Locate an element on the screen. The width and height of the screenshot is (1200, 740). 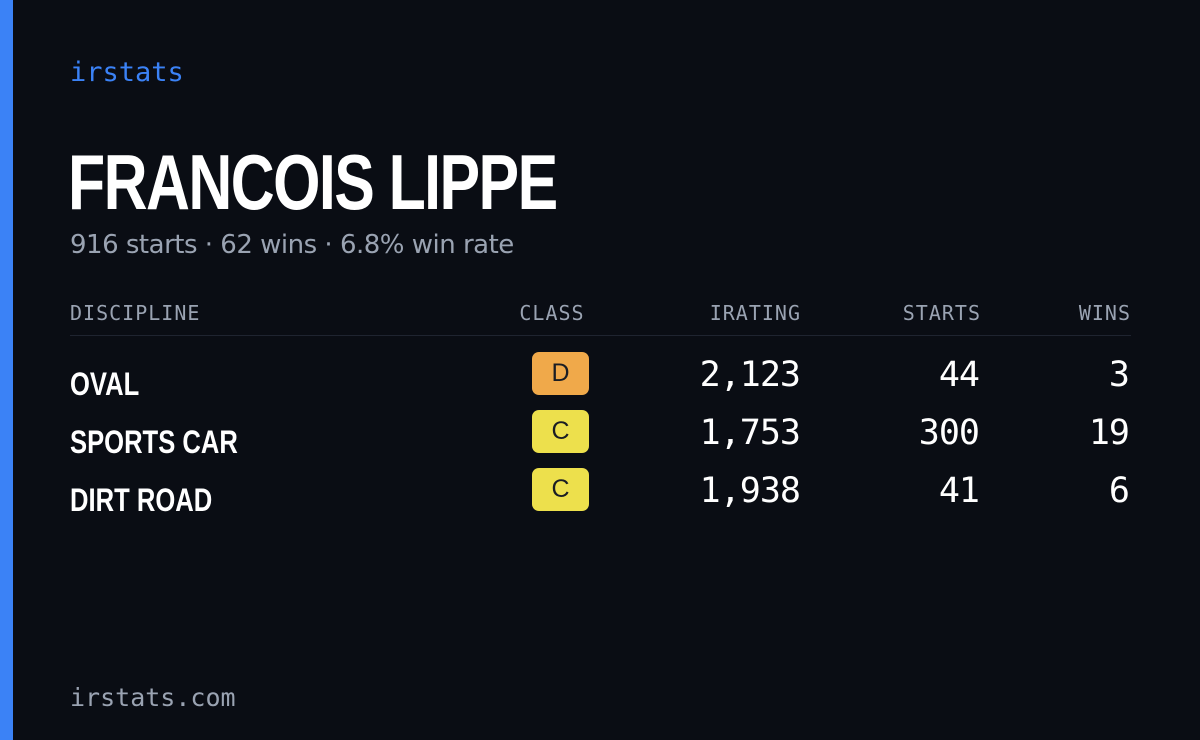
table-row: SPORTS CAR C 1,753 300 19 is located at coordinates (600, 439).